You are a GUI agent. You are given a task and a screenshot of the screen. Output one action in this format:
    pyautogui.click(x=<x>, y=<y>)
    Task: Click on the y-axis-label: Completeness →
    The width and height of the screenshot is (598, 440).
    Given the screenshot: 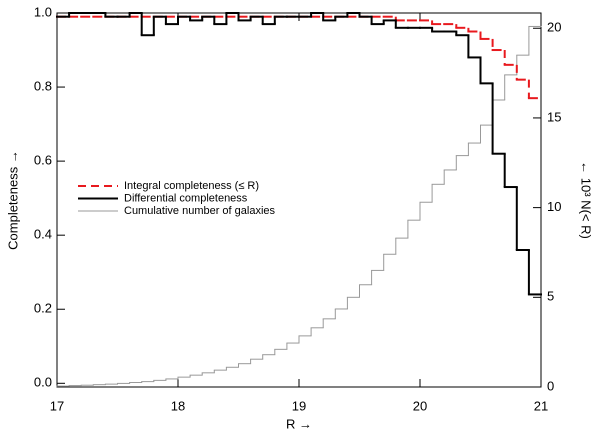 What is the action you would take?
    pyautogui.click(x=12, y=200)
    